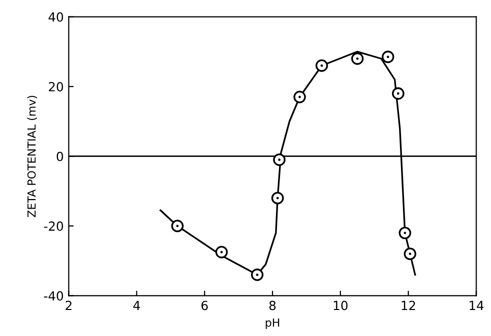 The image size is (491, 336). I want to click on y-tick-label: -20, so click(54, 226).